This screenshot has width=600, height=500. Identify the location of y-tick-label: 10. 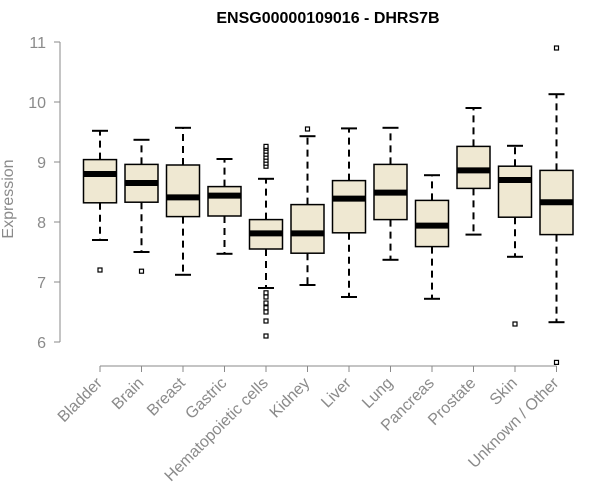
(37, 103).